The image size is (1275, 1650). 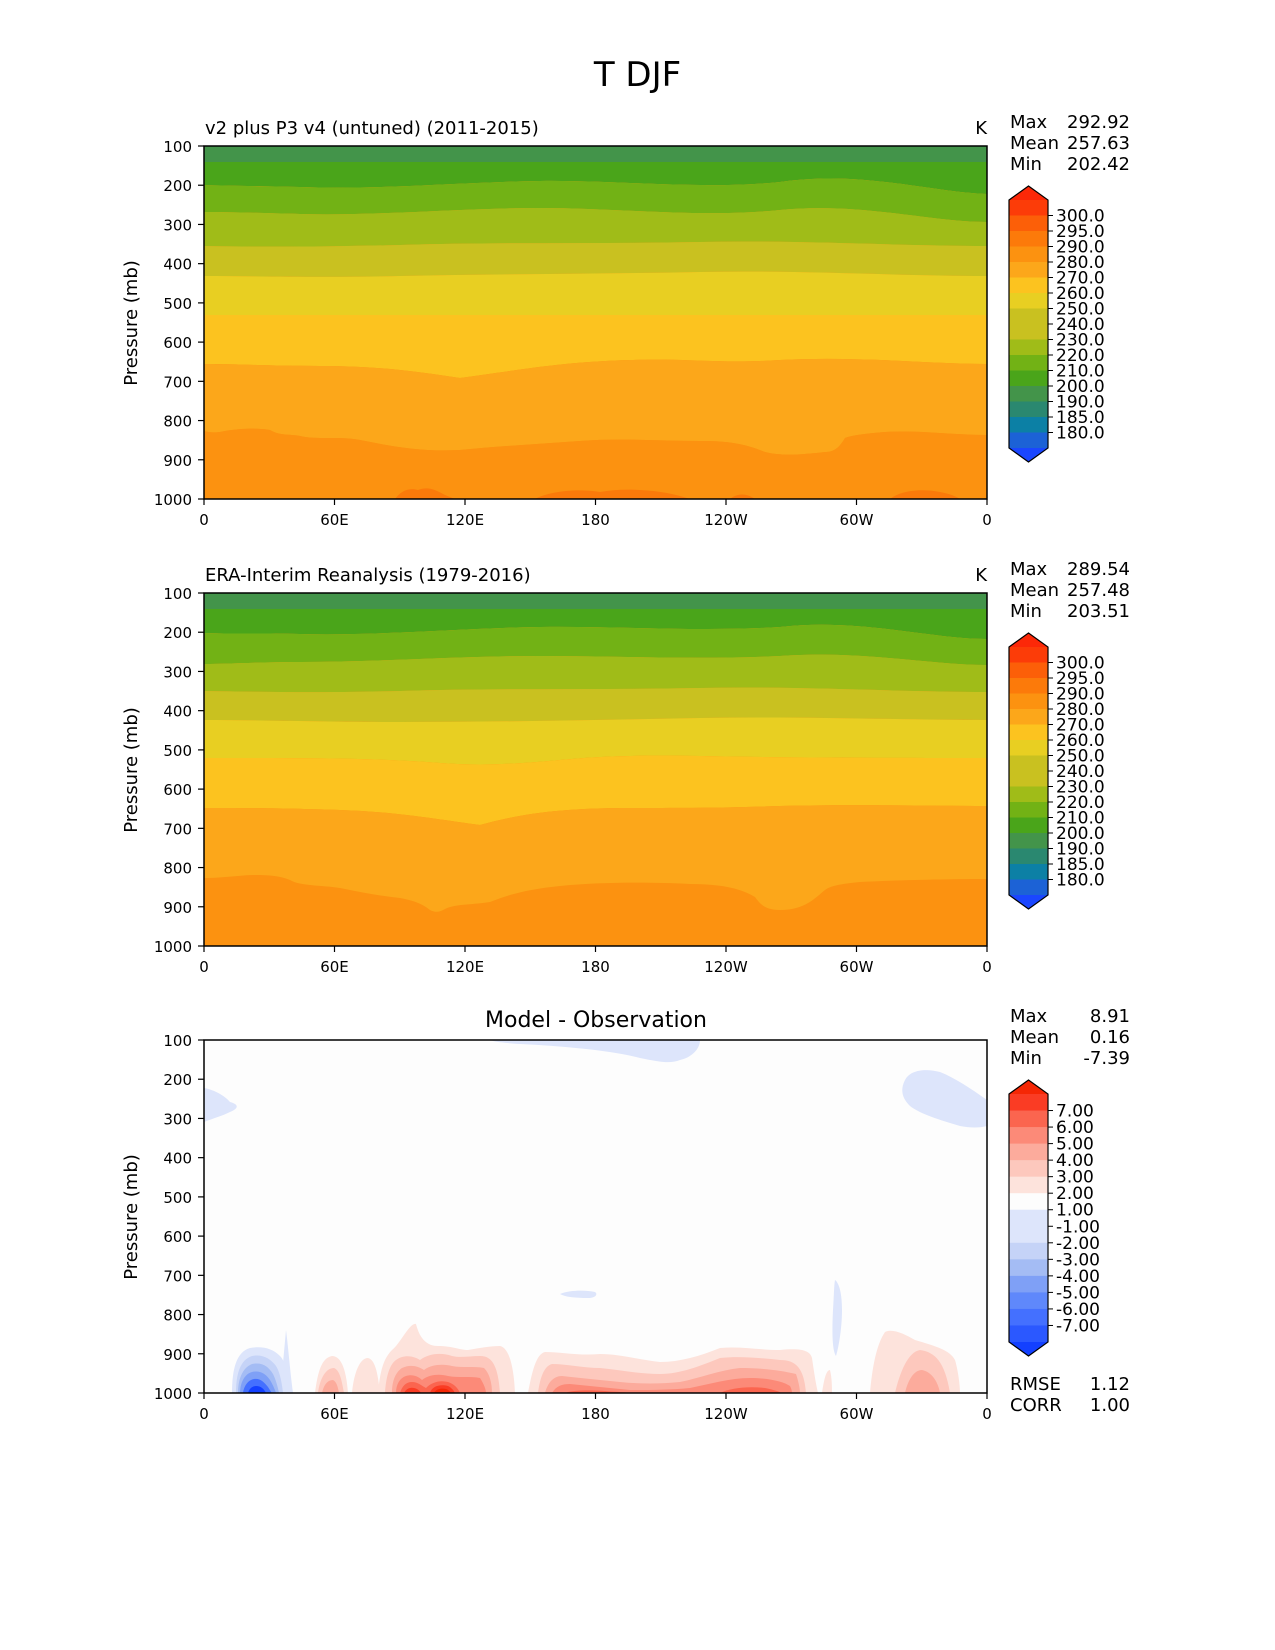 I want to click on colorbar-under-extension, so click(x=1028, y=1349).